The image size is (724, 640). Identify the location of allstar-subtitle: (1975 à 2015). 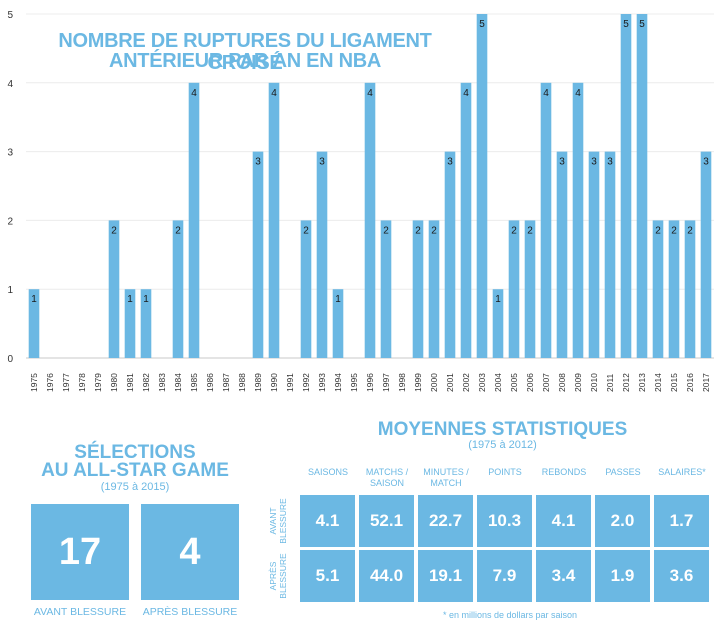
(135, 487).